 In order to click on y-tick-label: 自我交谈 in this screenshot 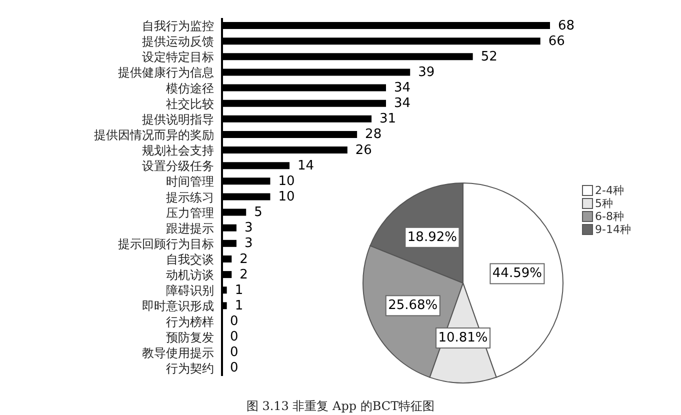, I will do `click(190, 259)`.